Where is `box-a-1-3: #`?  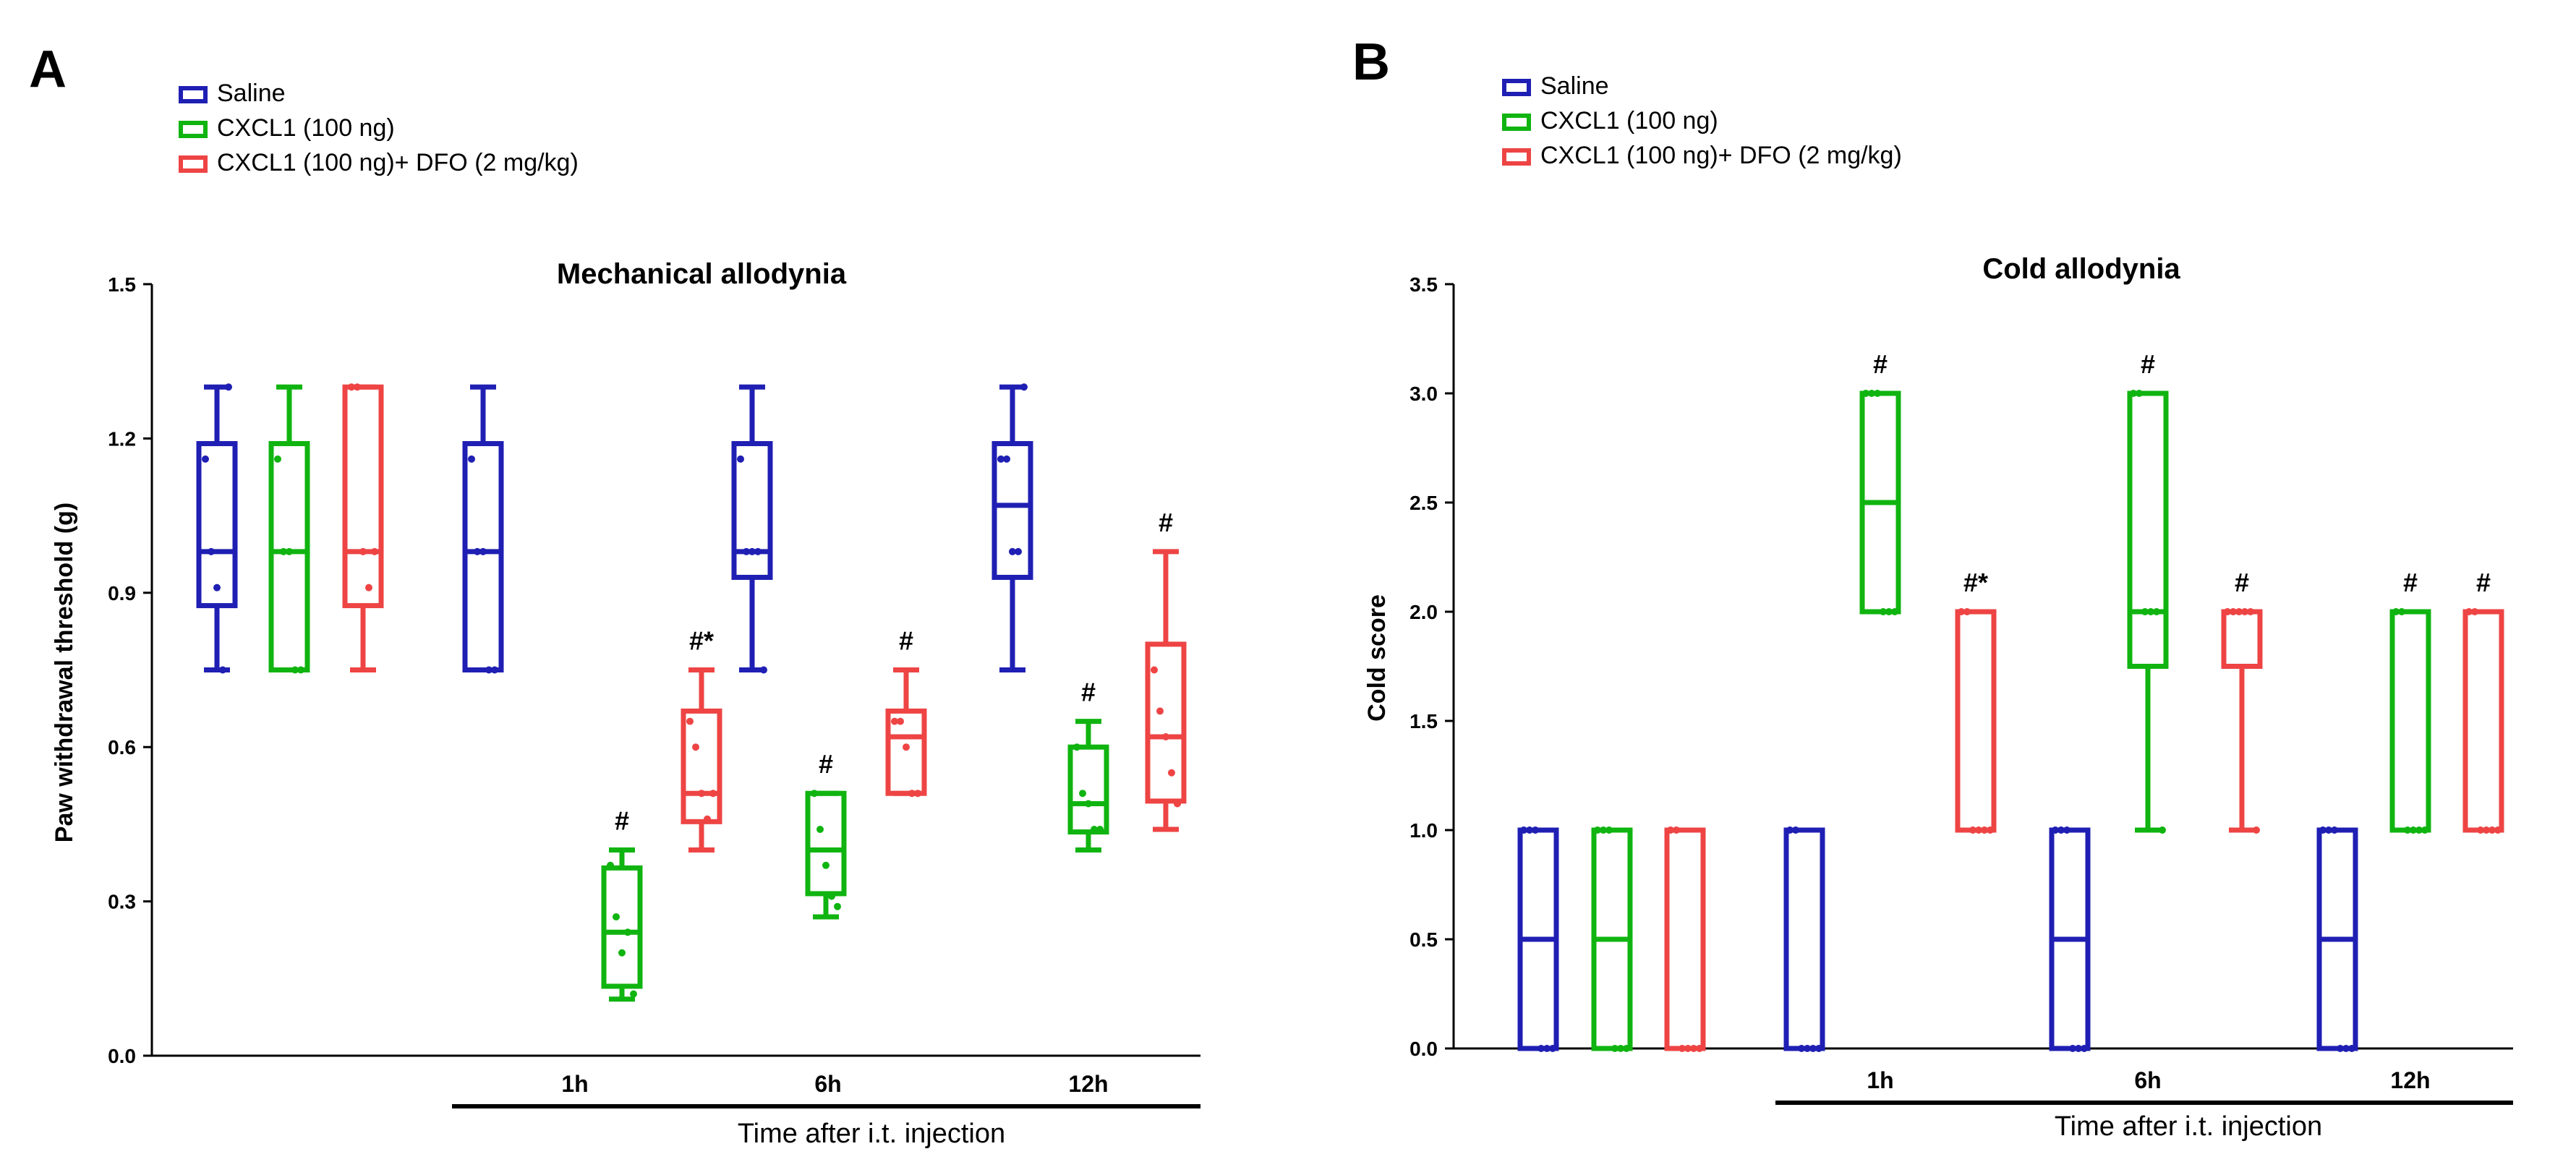
box-a-1-3: # is located at coordinates (1088, 766).